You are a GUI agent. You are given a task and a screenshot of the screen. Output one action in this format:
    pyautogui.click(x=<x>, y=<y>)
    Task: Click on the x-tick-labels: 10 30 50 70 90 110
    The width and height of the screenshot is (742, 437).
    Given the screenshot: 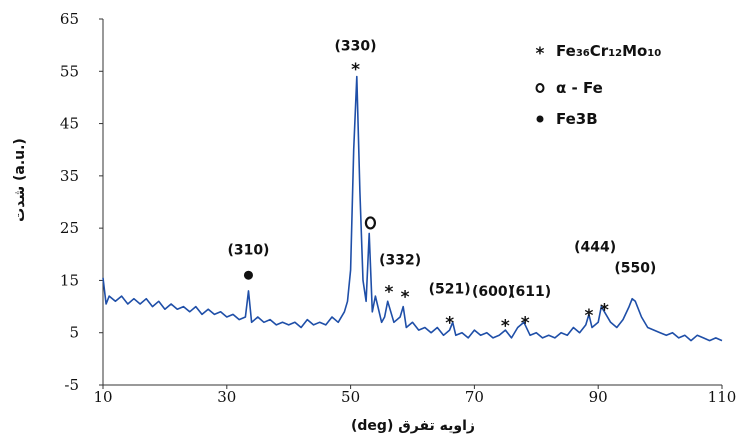 What is the action you would take?
    pyautogui.click(x=414, y=397)
    